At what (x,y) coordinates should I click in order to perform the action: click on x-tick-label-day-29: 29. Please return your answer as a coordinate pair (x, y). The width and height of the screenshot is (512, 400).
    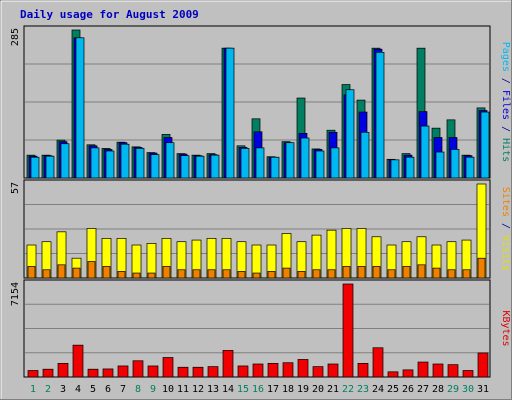
    Looking at the image, I should click on (453, 389).